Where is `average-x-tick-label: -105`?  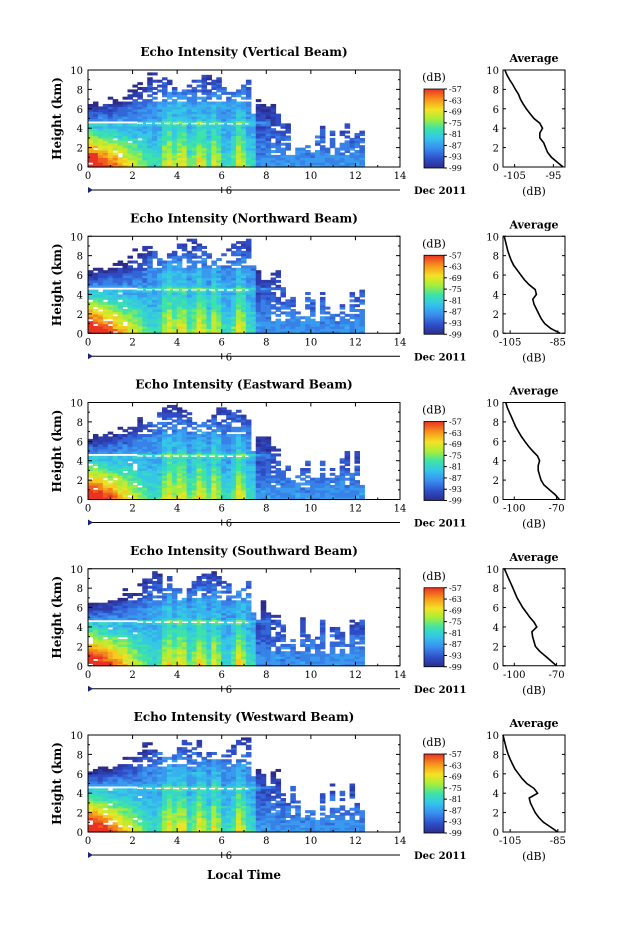 average-x-tick-label: -105 is located at coordinates (514, 176).